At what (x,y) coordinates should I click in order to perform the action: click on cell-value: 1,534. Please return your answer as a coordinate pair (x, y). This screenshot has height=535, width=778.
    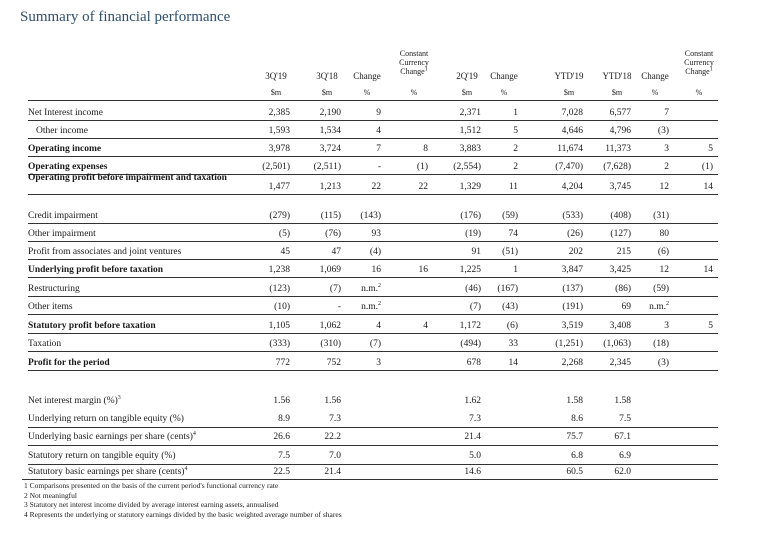
    Looking at the image, I should click on (330, 131).